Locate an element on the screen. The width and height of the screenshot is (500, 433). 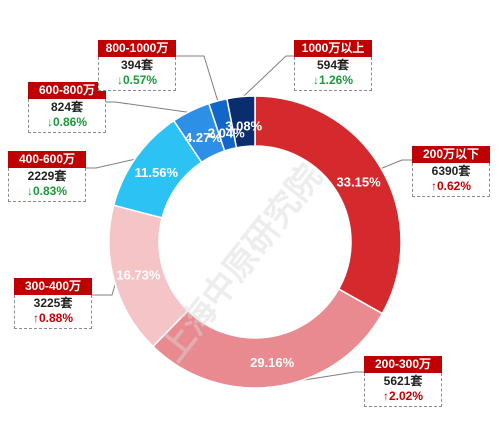
callout-count: 3225套 is located at coordinates (53, 303).